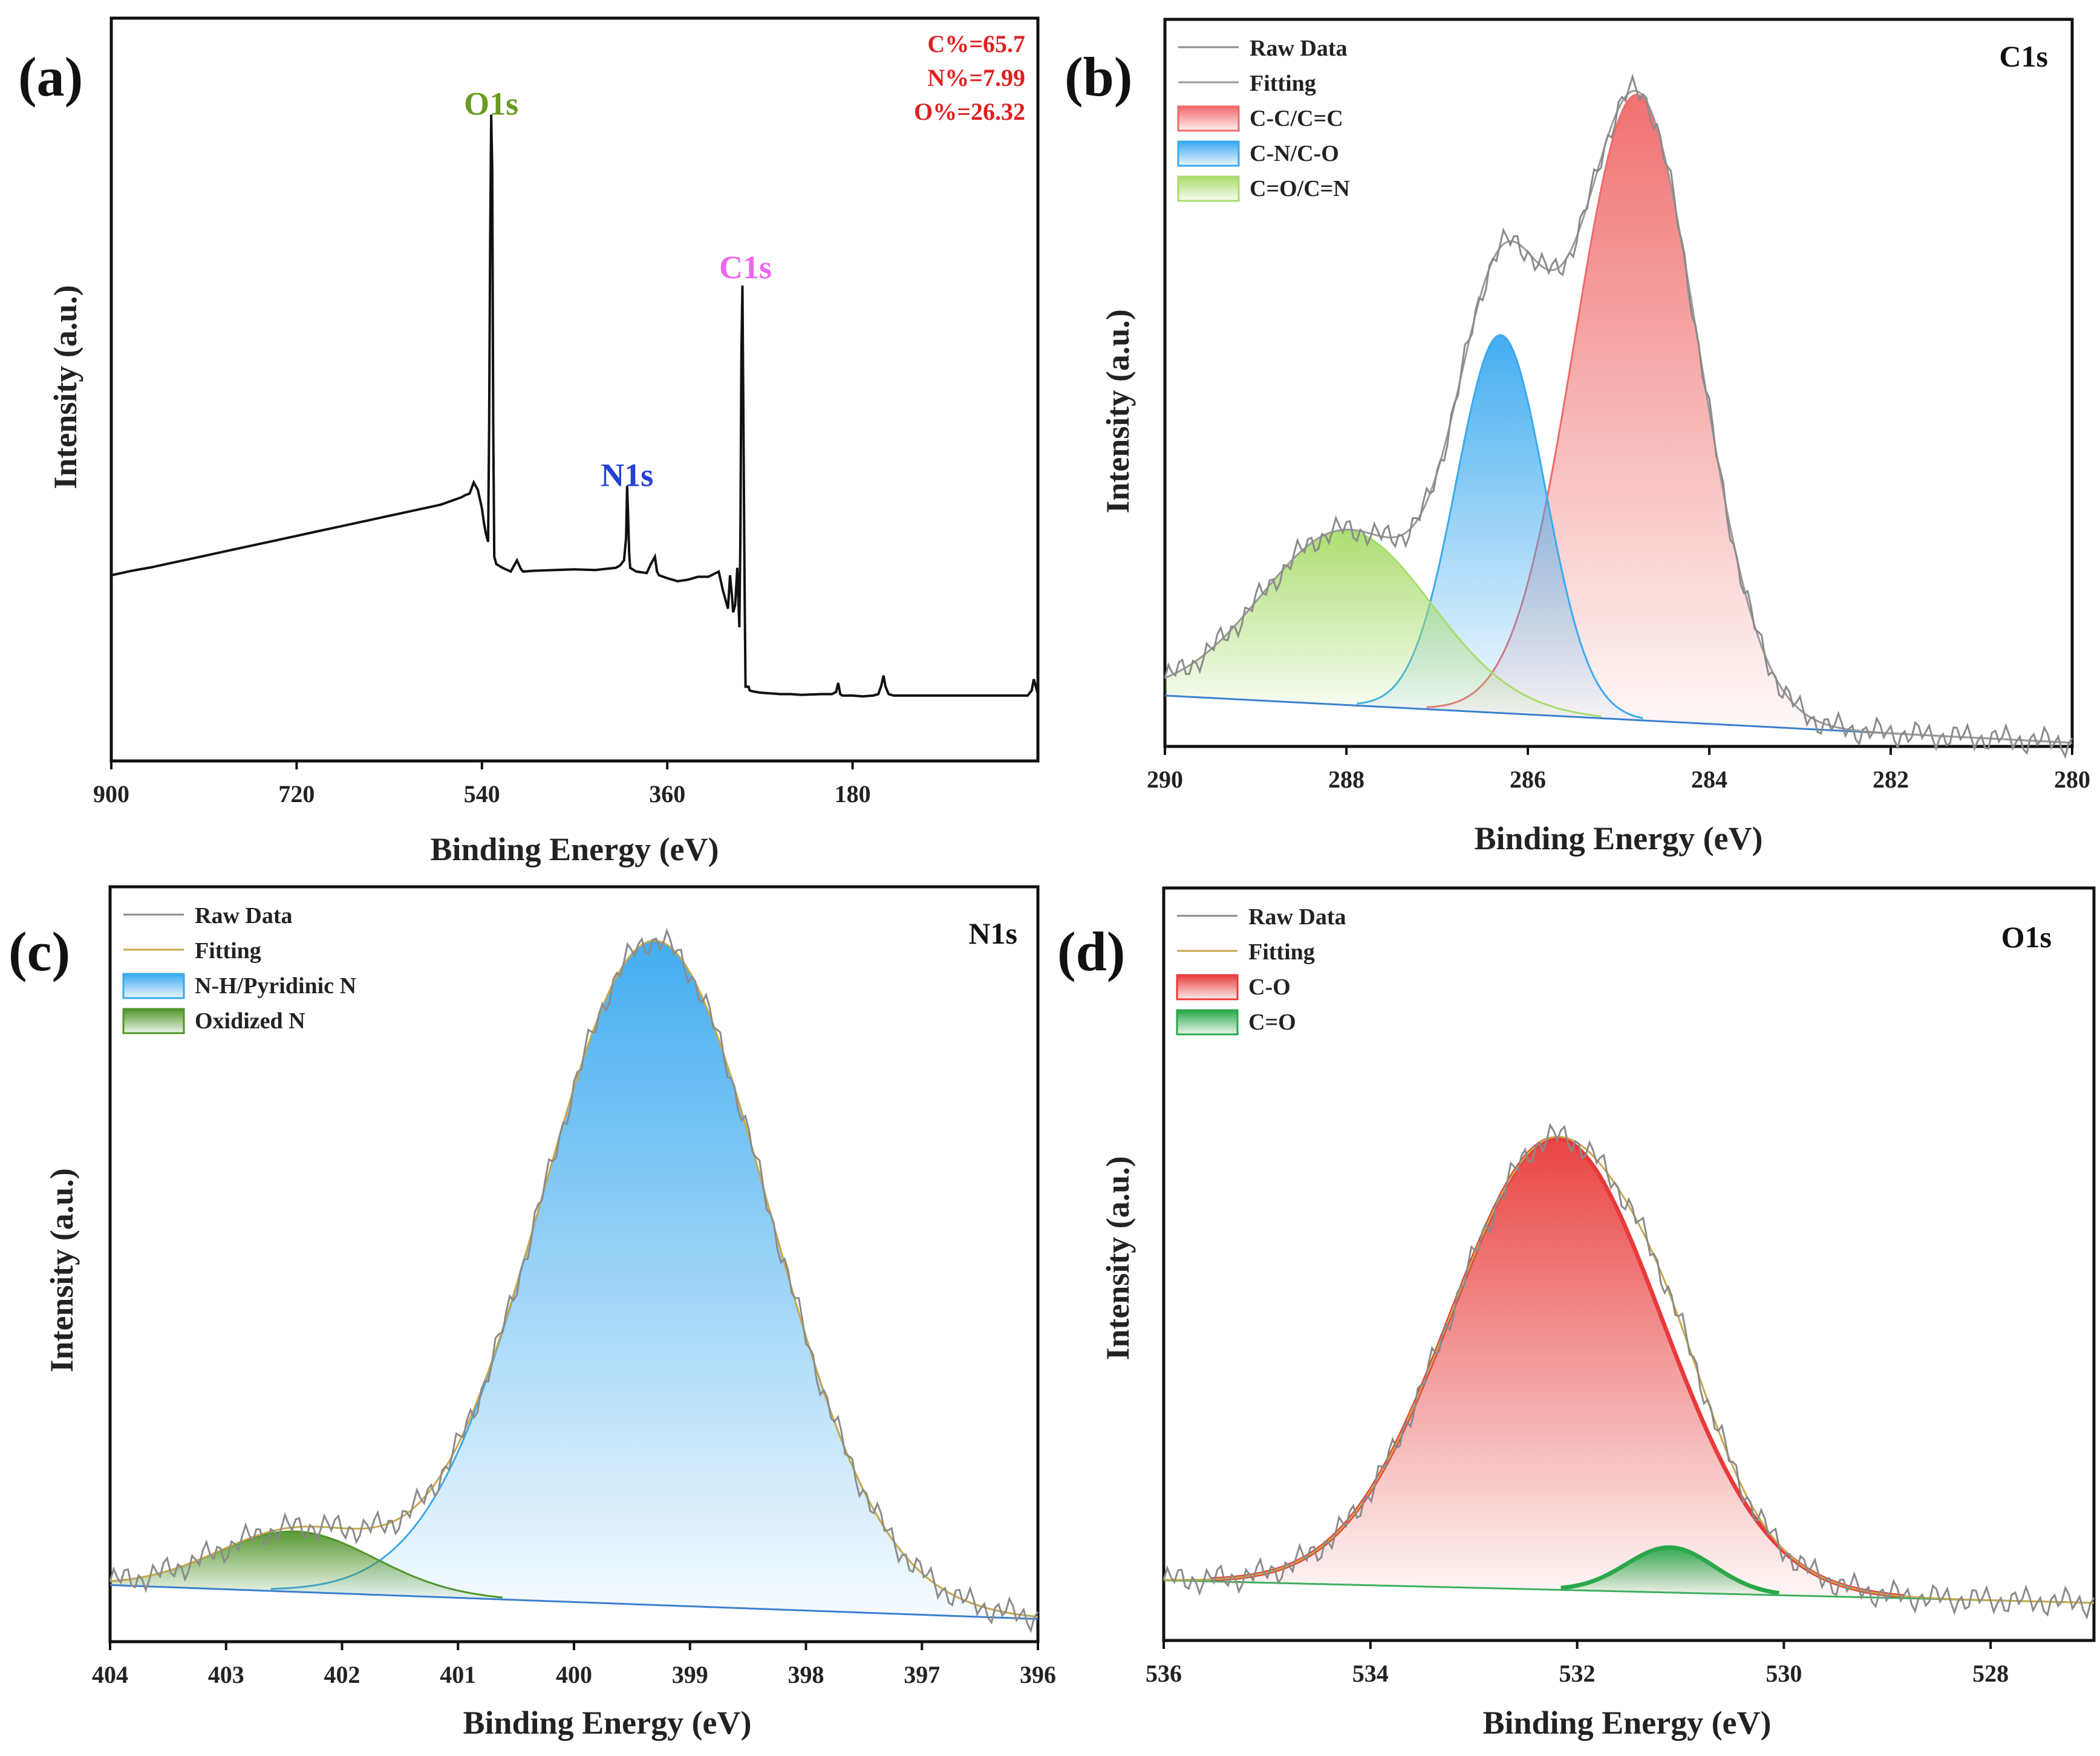 The image size is (2100, 1756). Describe the element at coordinates (110, 1675) in the screenshot. I see `x-tick-label: 404` at that location.